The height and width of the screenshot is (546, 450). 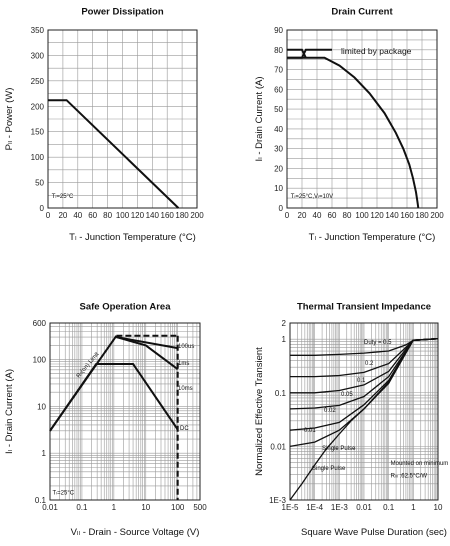 What do you see at coordinates (132, 237) in the screenshot?
I see `power-xlabel: Tₗ - Junction Temperature (°C)` at bounding box center [132, 237].